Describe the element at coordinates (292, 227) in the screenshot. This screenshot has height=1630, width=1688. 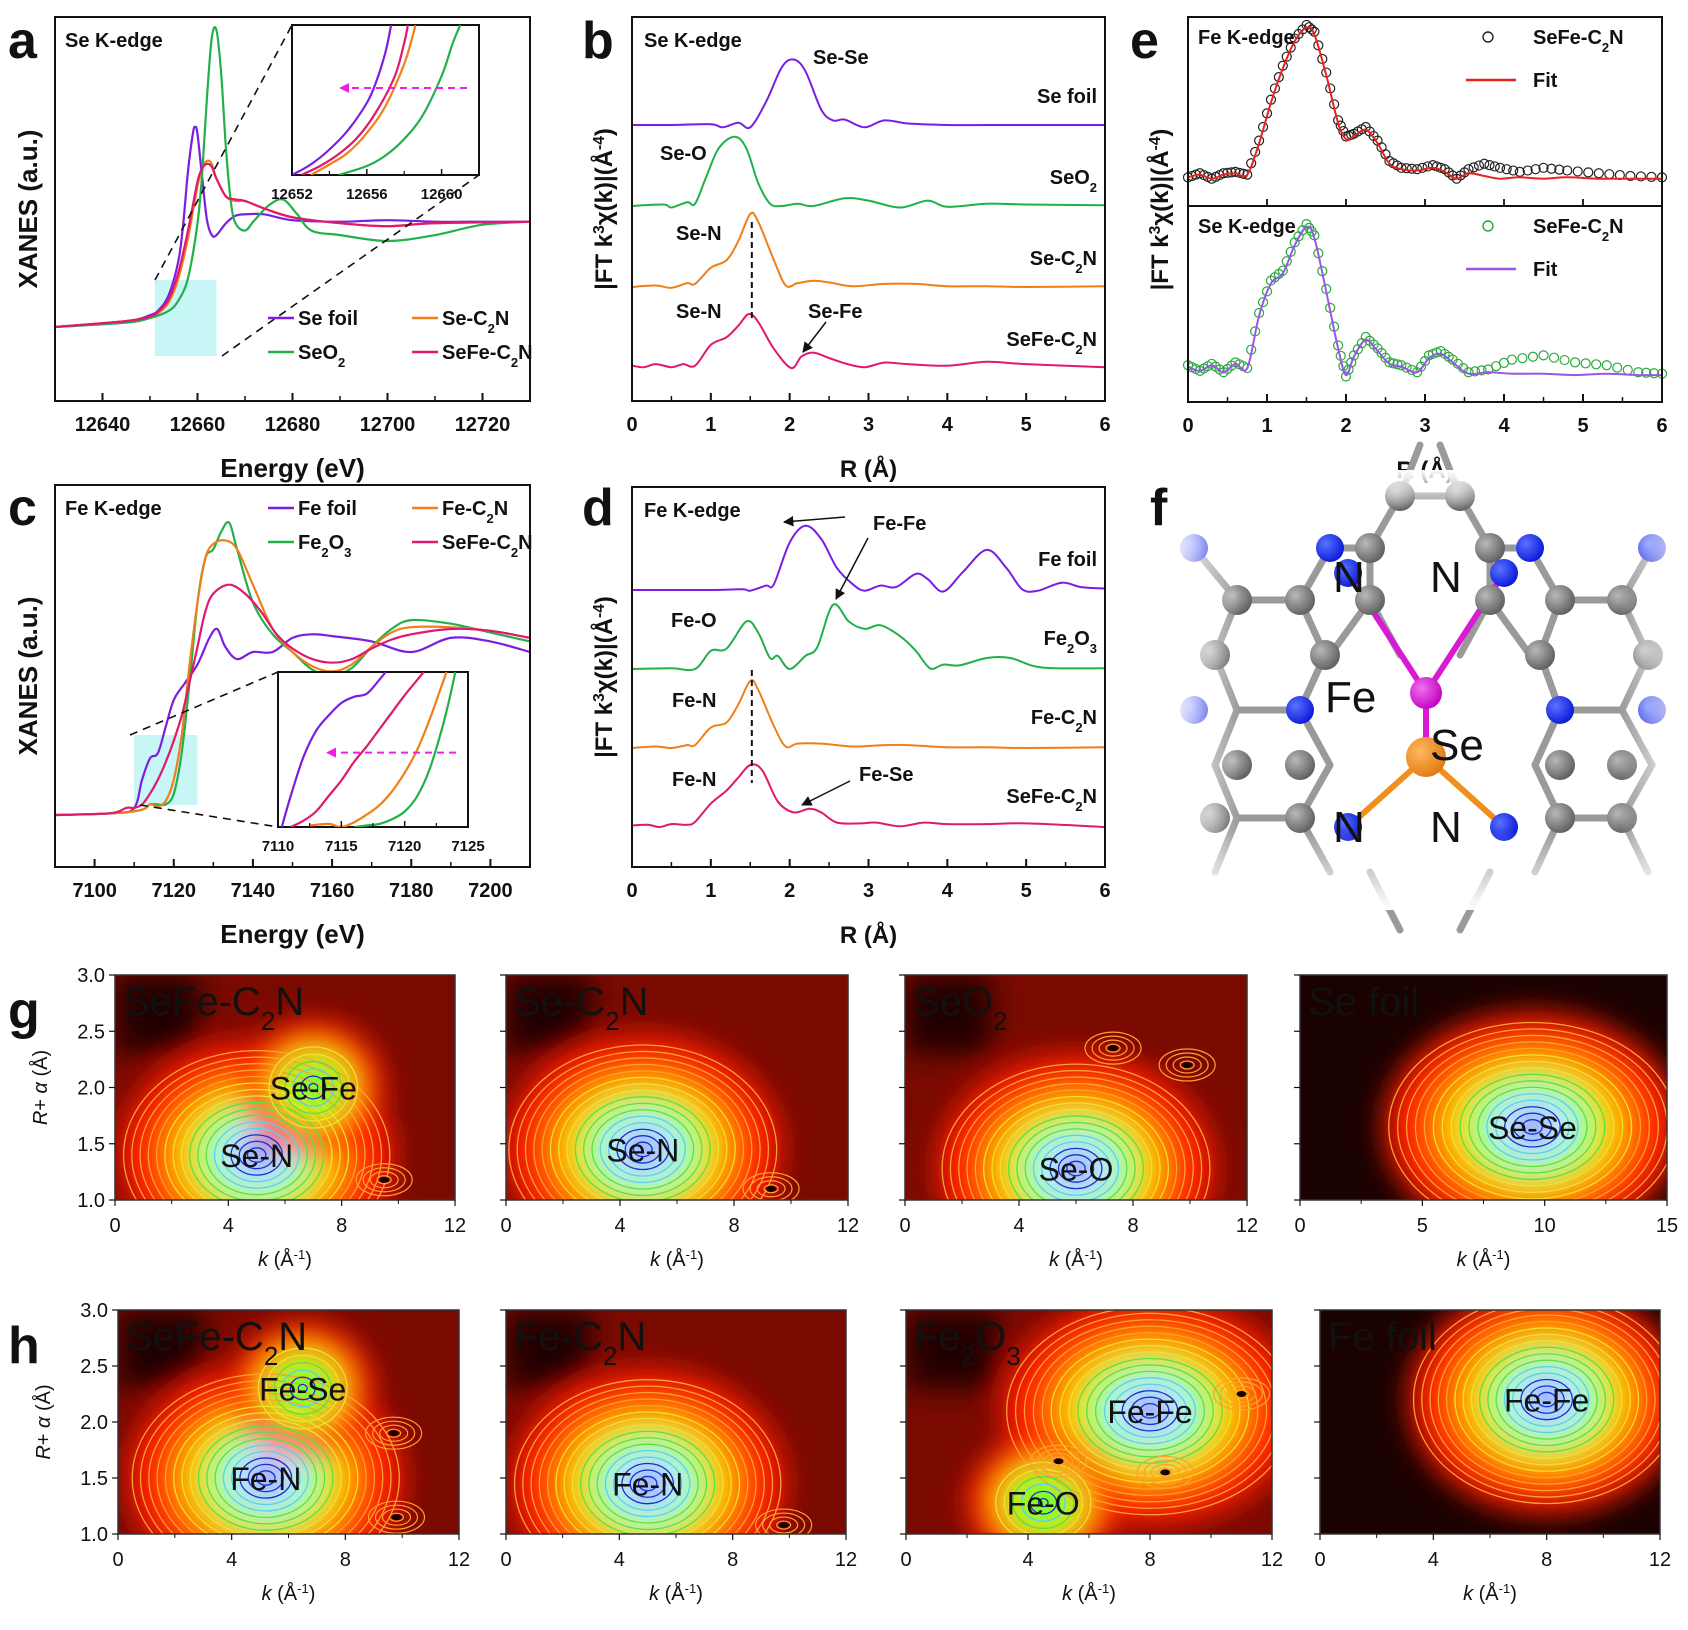
I see `series-line-se-foil` at that location.